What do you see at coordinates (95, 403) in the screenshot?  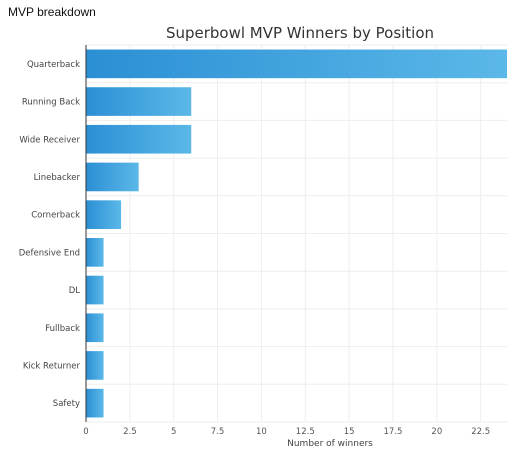 I see `bar-safety` at bounding box center [95, 403].